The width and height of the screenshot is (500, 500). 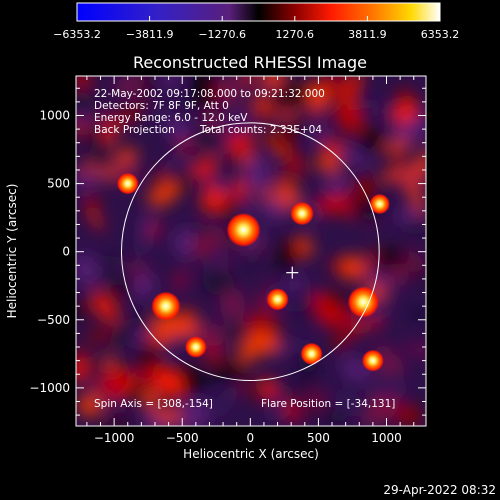 What do you see at coordinates (49, 251) in the screenshot?
I see `y-tick-labels: −1000 −500 0 500 1000` at bounding box center [49, 251].